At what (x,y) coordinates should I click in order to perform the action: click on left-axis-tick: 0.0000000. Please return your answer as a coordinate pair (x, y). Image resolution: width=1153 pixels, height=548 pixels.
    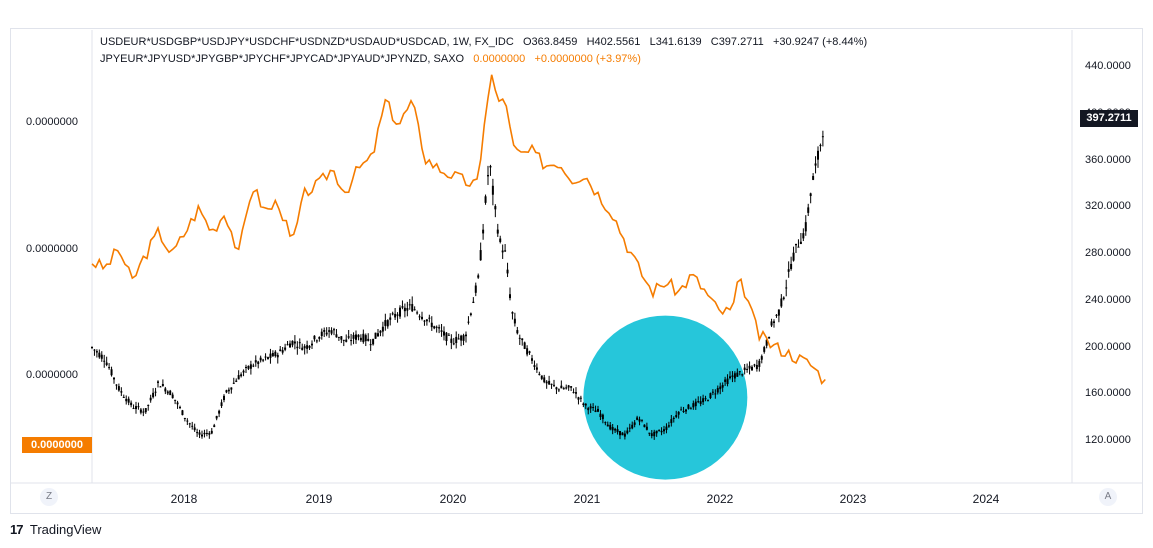
    Looking at the image, I should click on (52, 375).